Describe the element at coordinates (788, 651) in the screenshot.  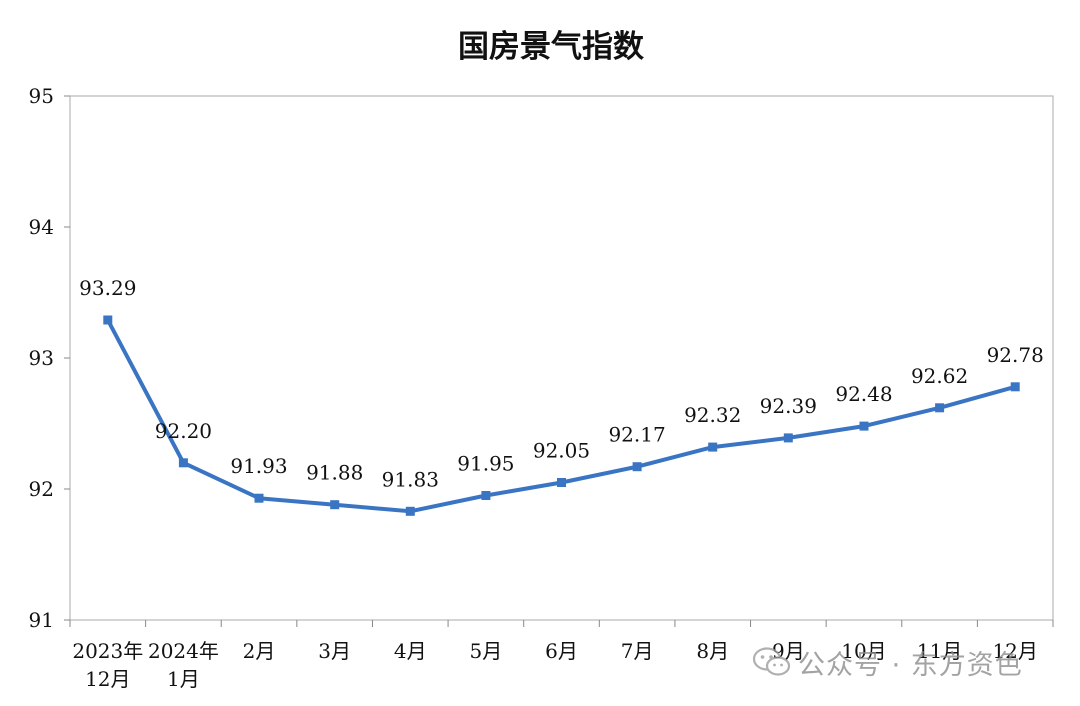
I see `x-tick-label: 9月` at that location.